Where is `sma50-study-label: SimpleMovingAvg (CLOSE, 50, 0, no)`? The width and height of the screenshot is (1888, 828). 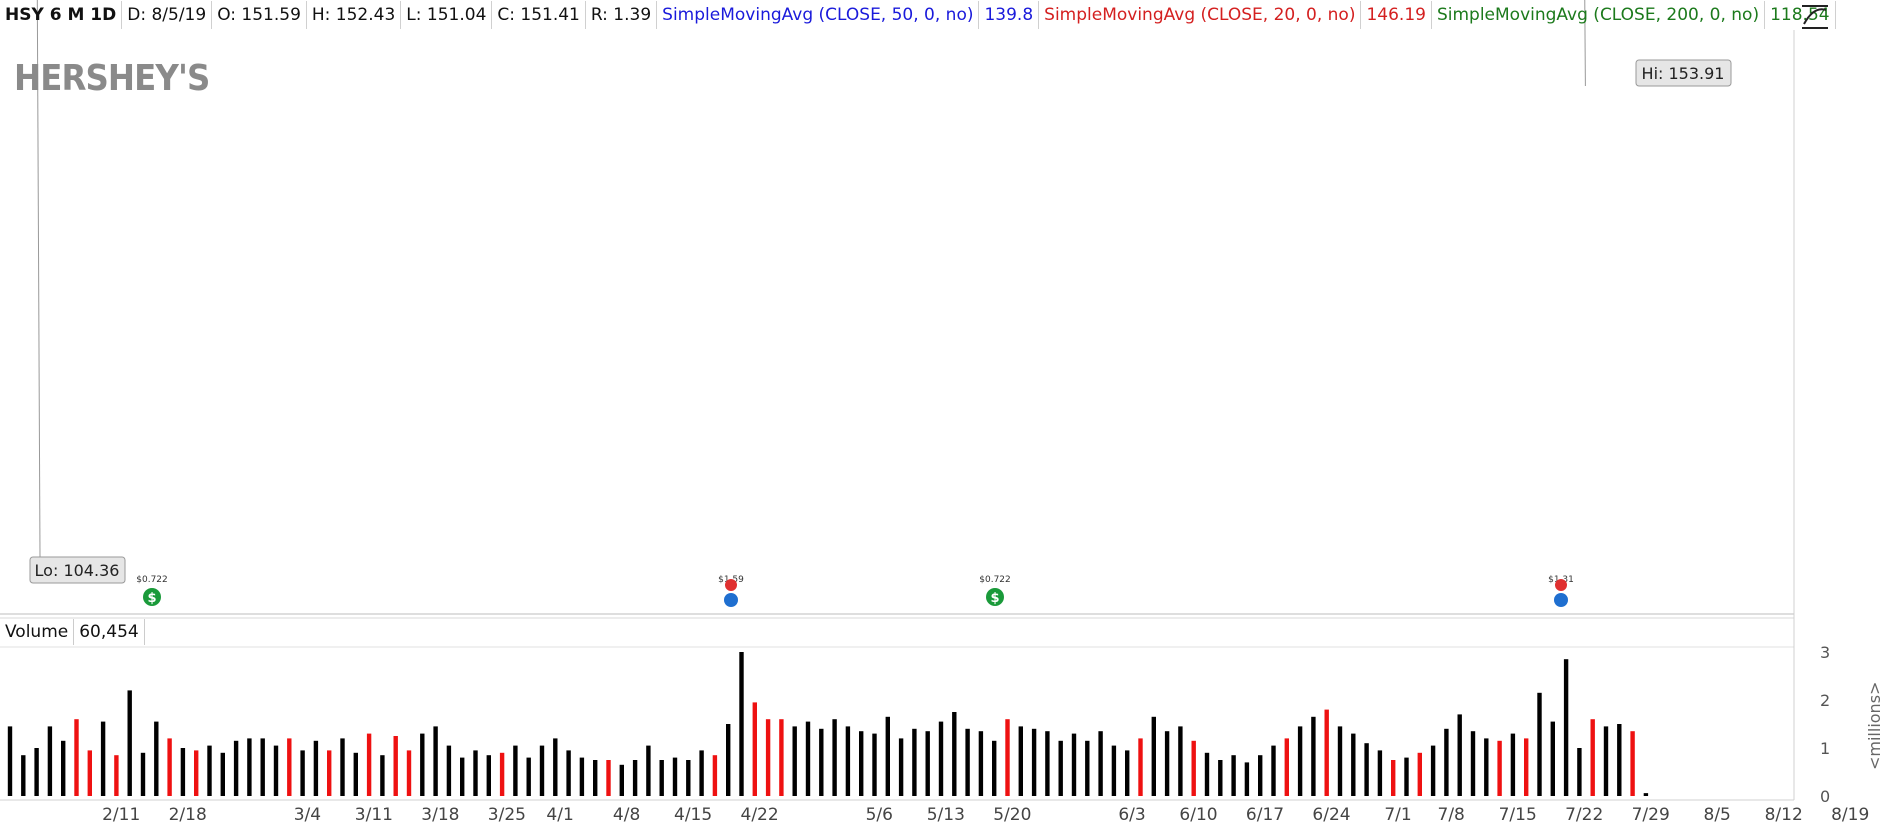 sma50-study-label: SimpleMovingAvg (CLOSE, 50, 0, no) is located at coordinates (818, 15).